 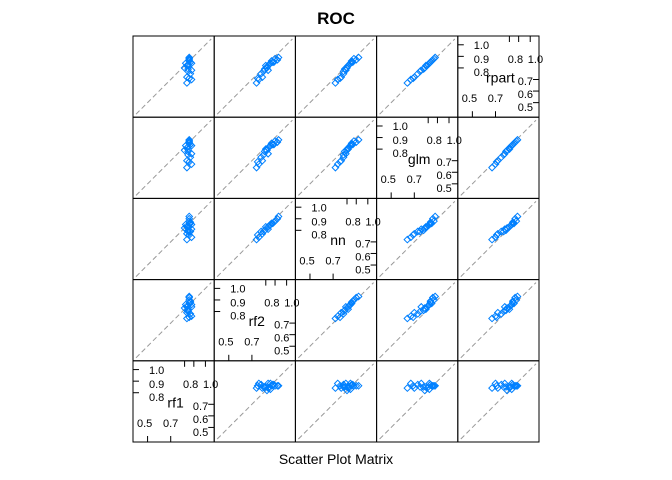 I want to click on variable-name-rpart: rpart, so click(x=500, y=78).